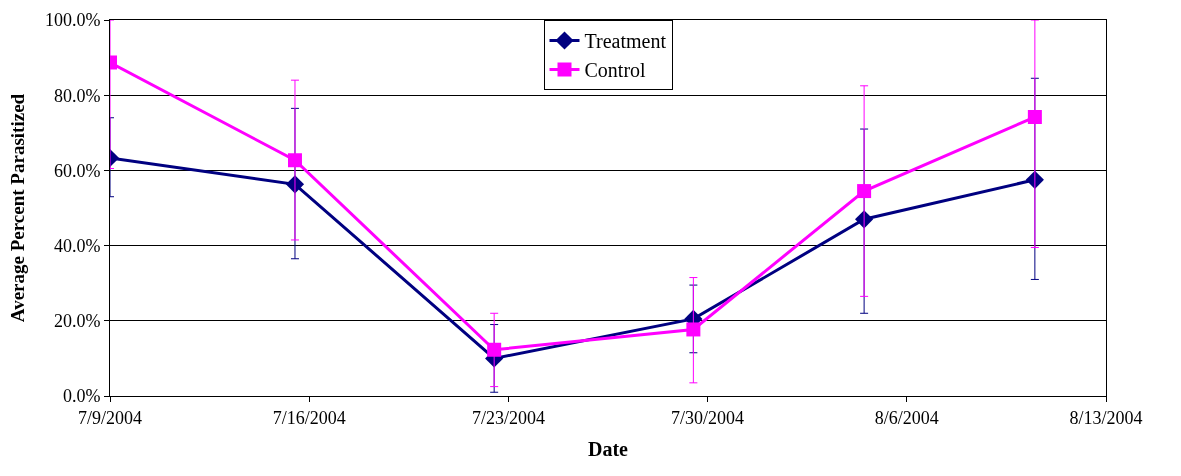  What do you see at coordinates (77, 170) in the screenshot?
I see `y-tick-label: 60.0%` at bounding box center [77, 170].